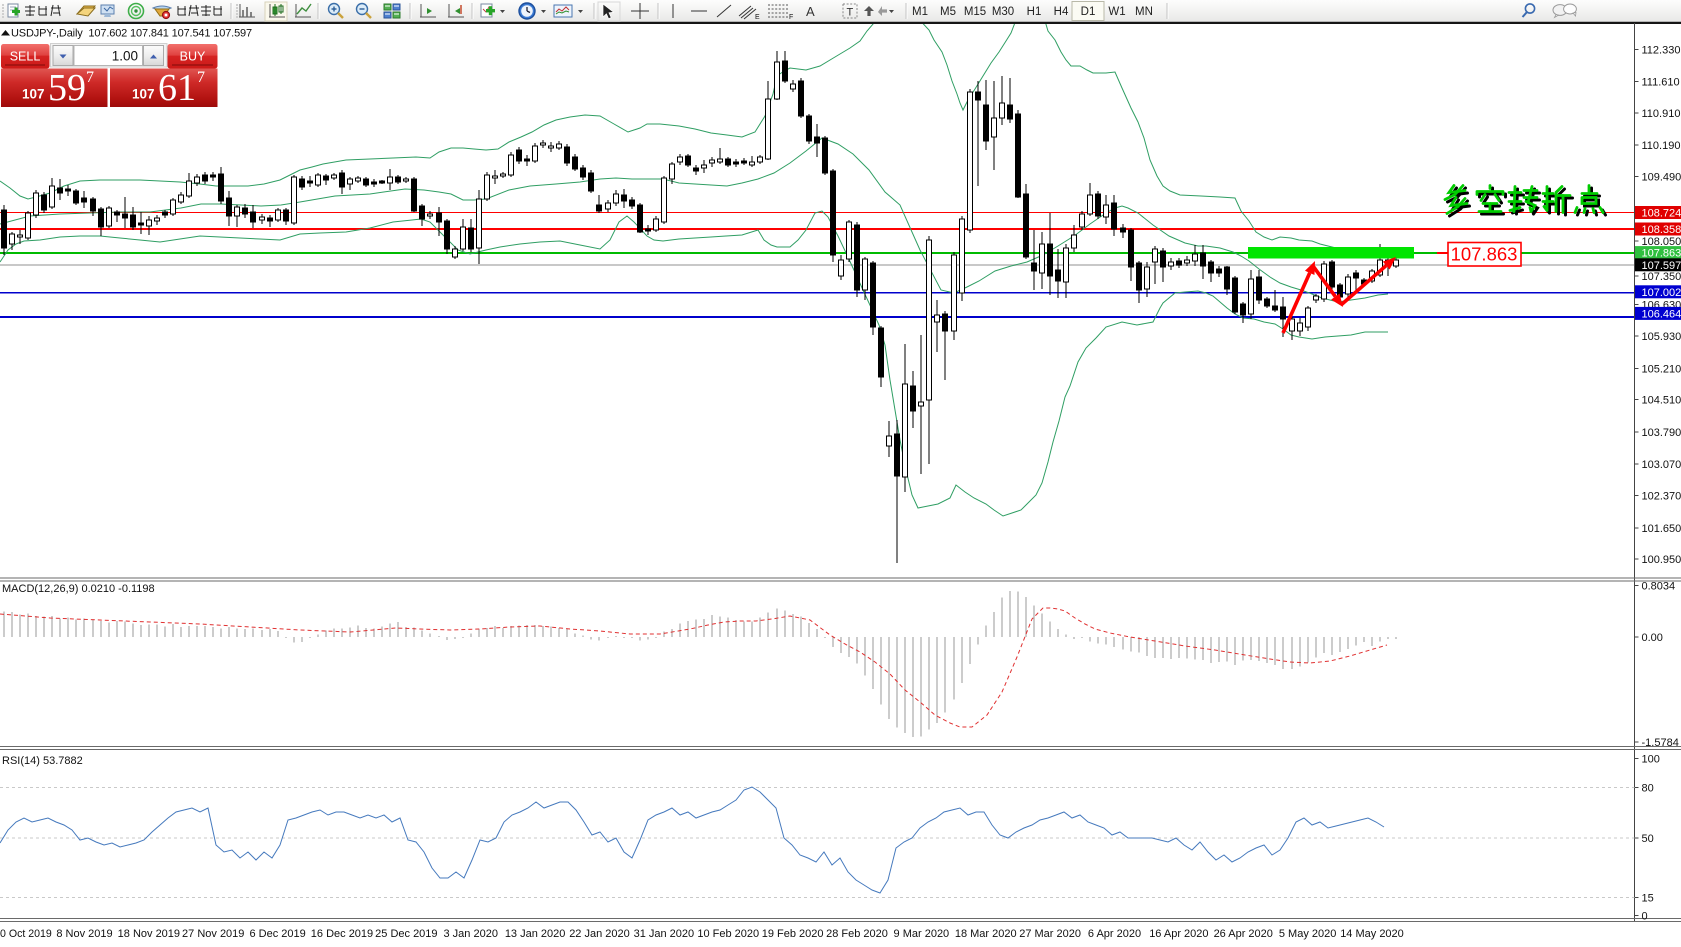  What do you see at coordinates (948, 12) in the screenshot?
I see `svg-text: M5` at bounding box center [948, 12].